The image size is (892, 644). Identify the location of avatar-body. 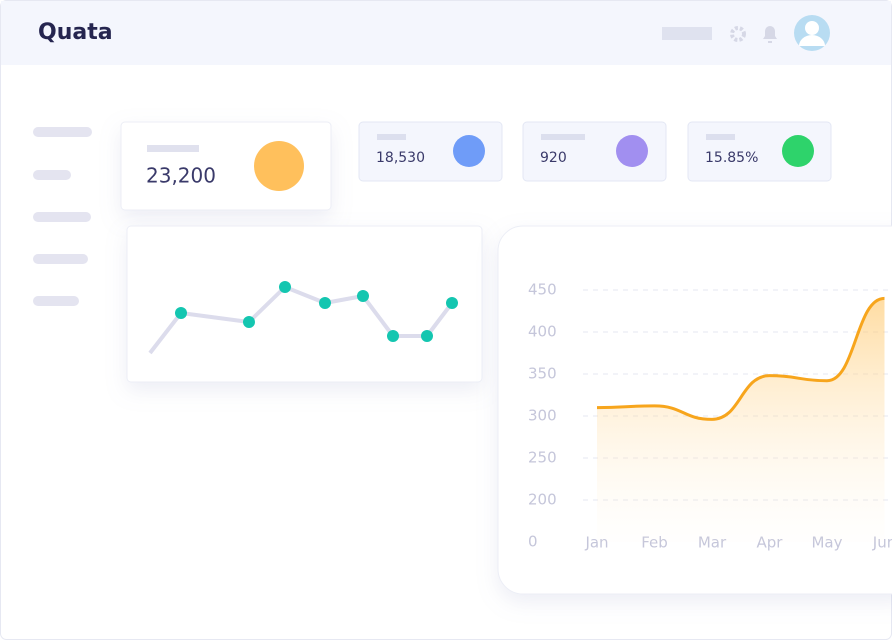
(812, 40).